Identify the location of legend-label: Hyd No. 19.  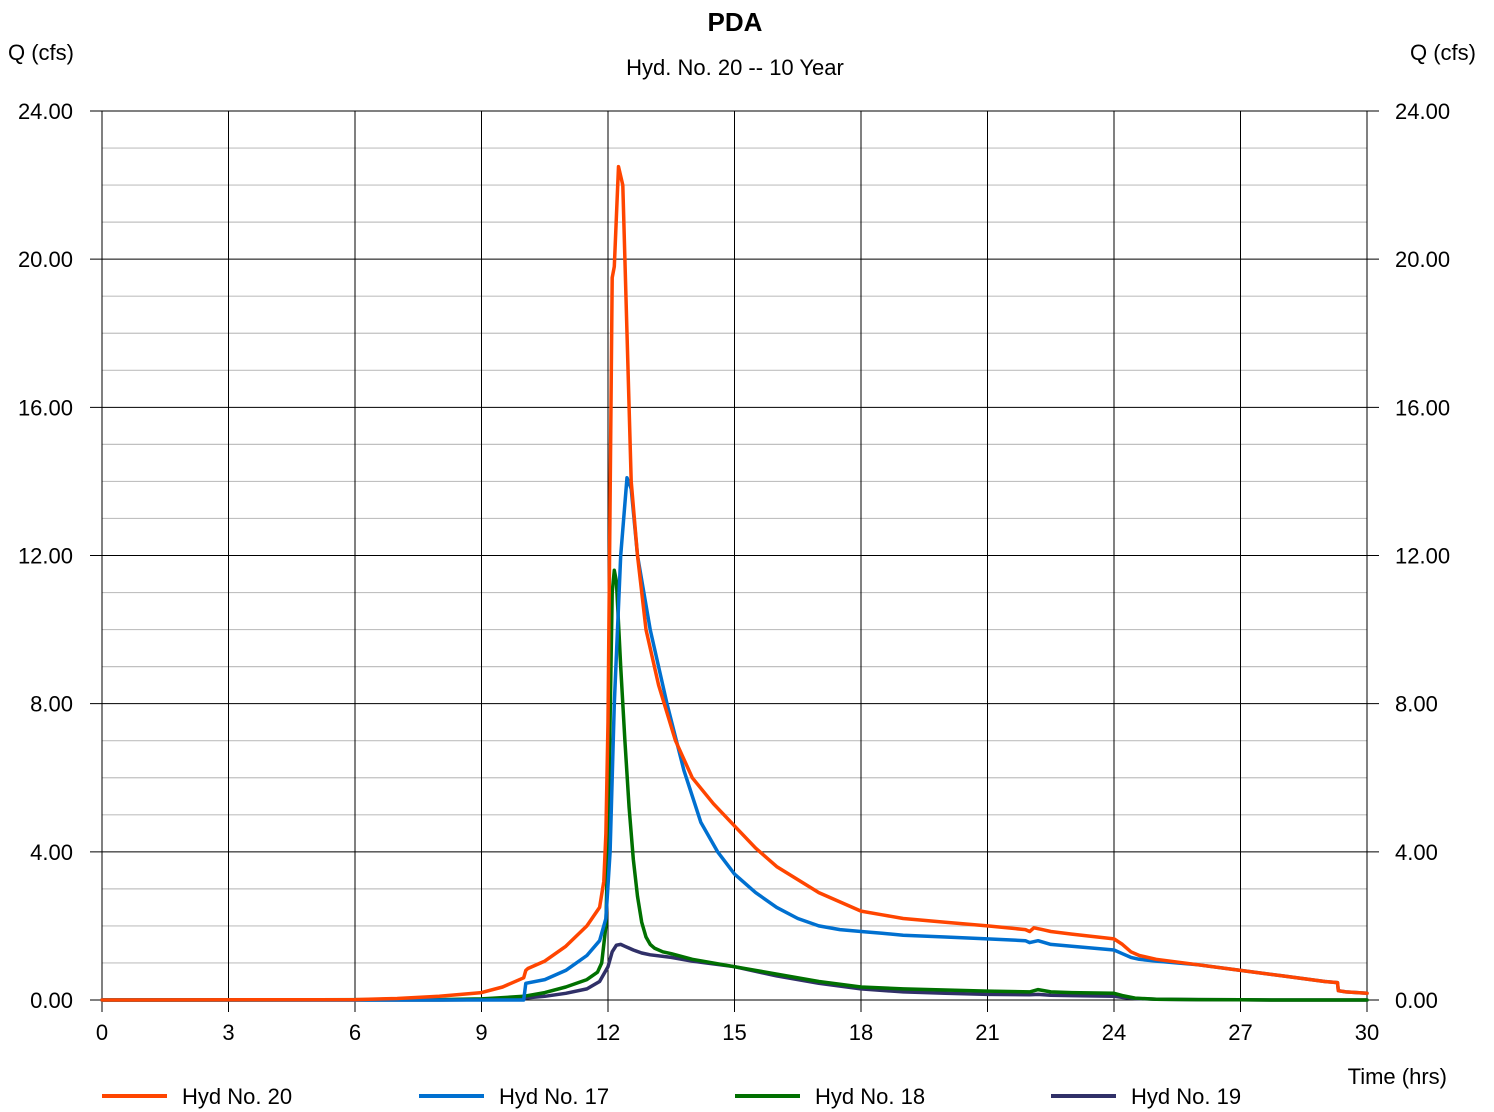
(1186, 1096).